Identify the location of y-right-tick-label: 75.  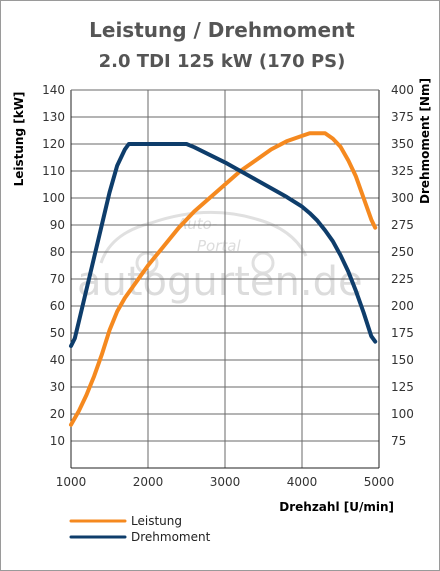
(398, 441).